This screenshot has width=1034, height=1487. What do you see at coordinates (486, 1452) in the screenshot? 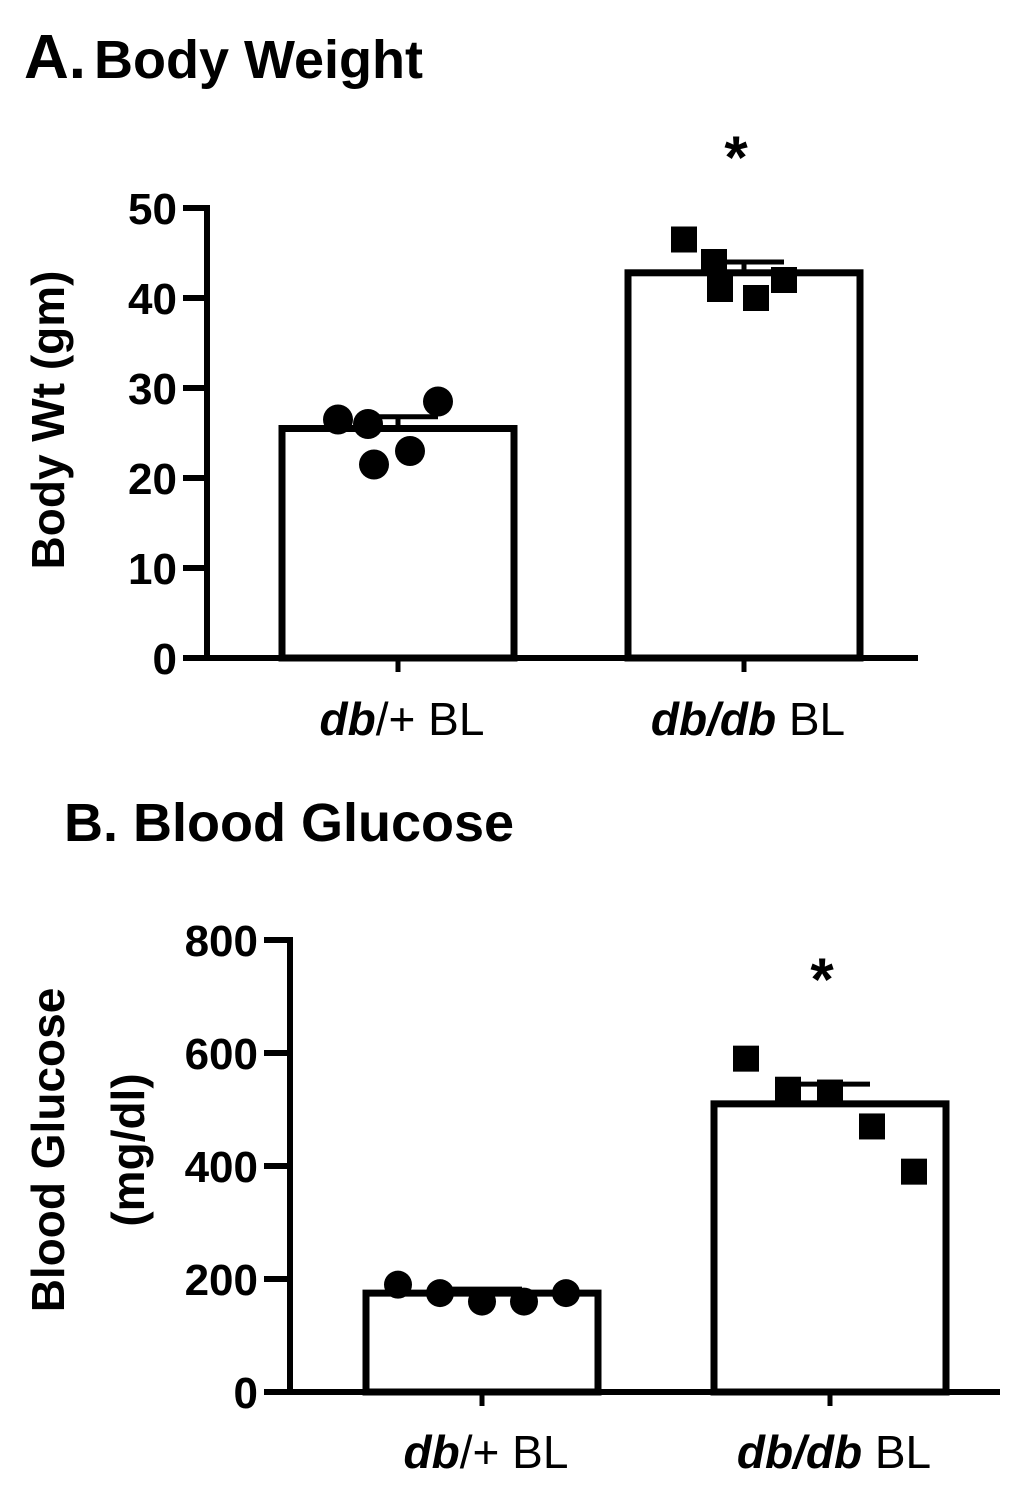
I see `bg-category-label: db/+ BL` at bounding box center [486, 1452].